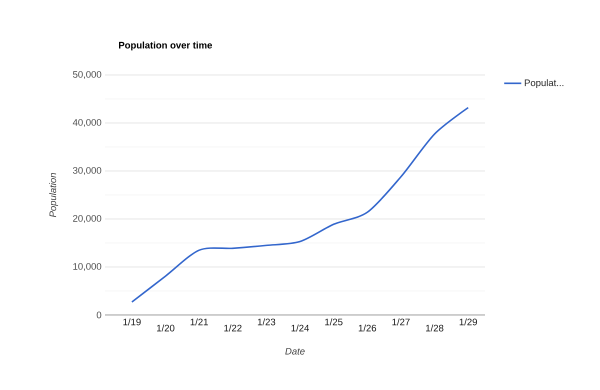  Describe the element at coordinates (295, 351) in the screenshot. I see `x-axis-title: Date` at that location.